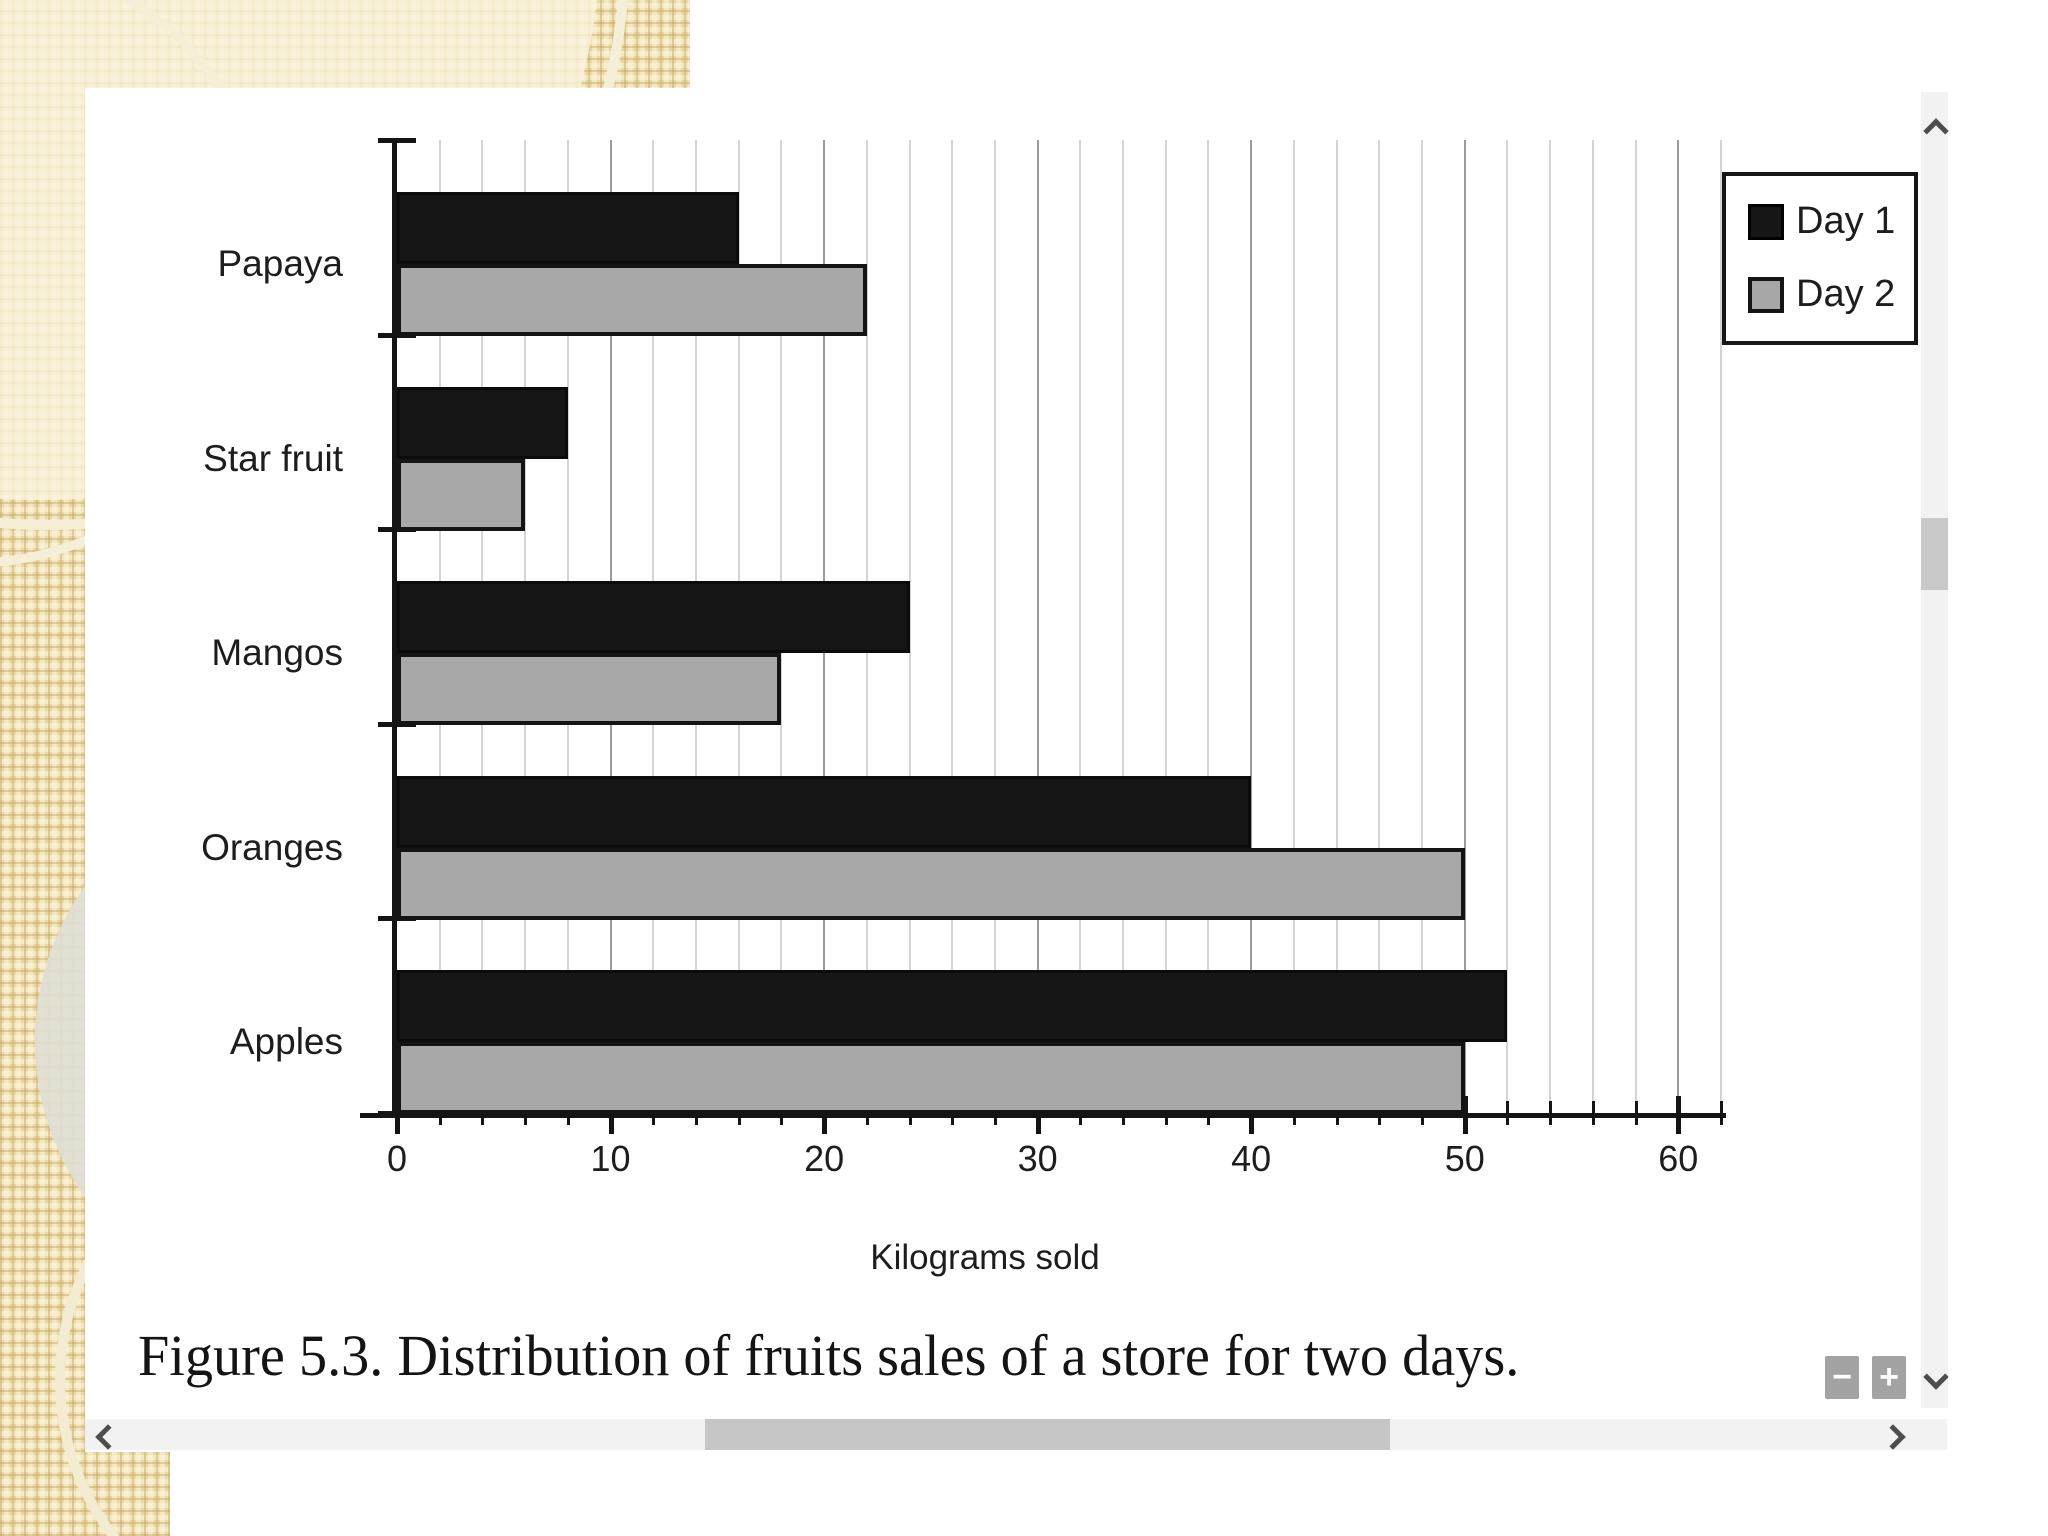 This screenshot has width=2048, height=1536. I want to click on bar-day-2-papaya, so click(632, 300).